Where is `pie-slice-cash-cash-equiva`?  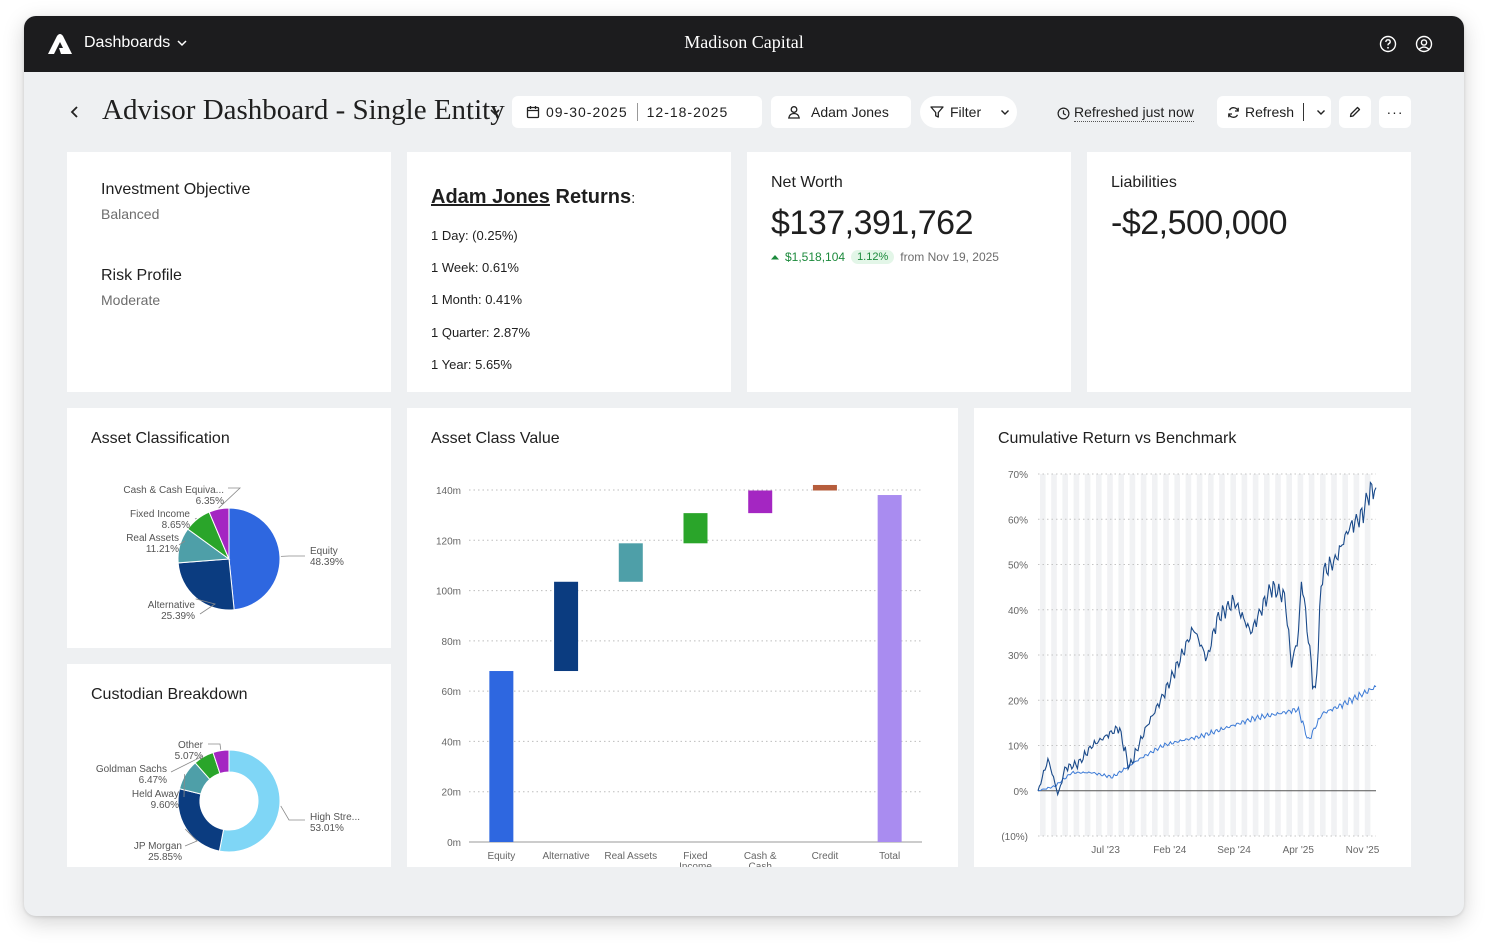 pie-slice-cash-cash-equiva is located at coordinates (219, 533).